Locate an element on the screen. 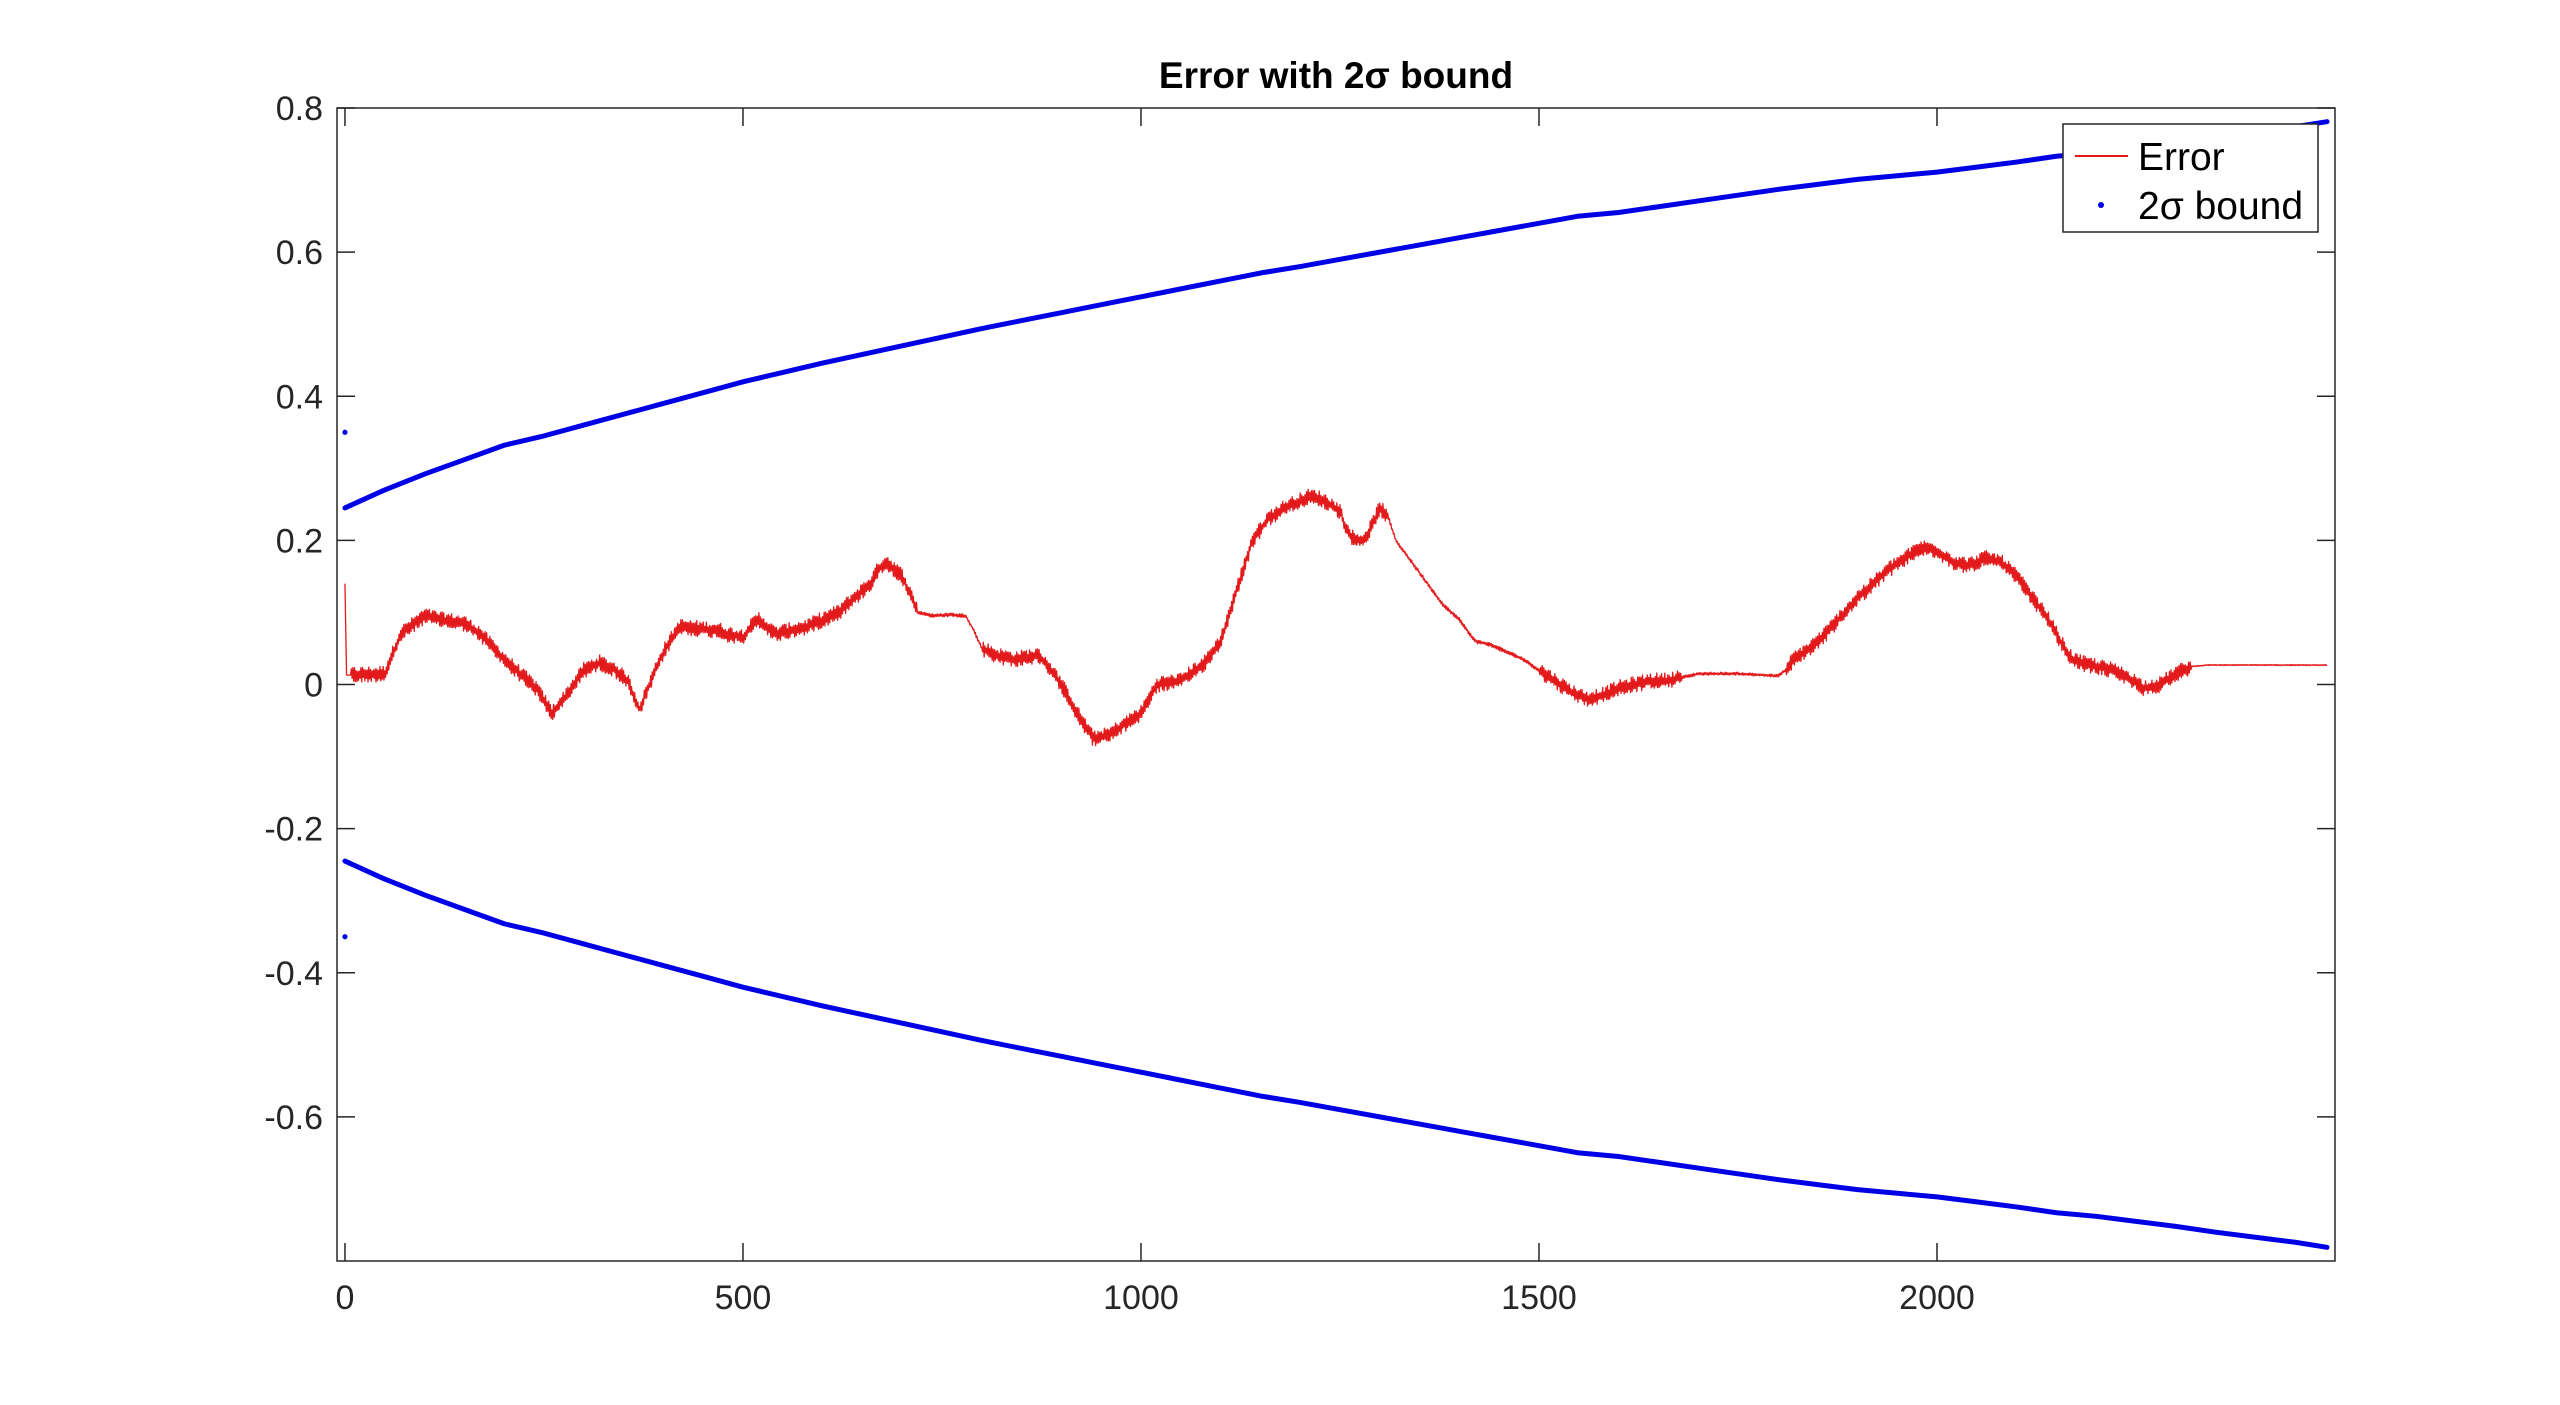  y-tick-label: 0.6 is located at coordinates (299, 253).